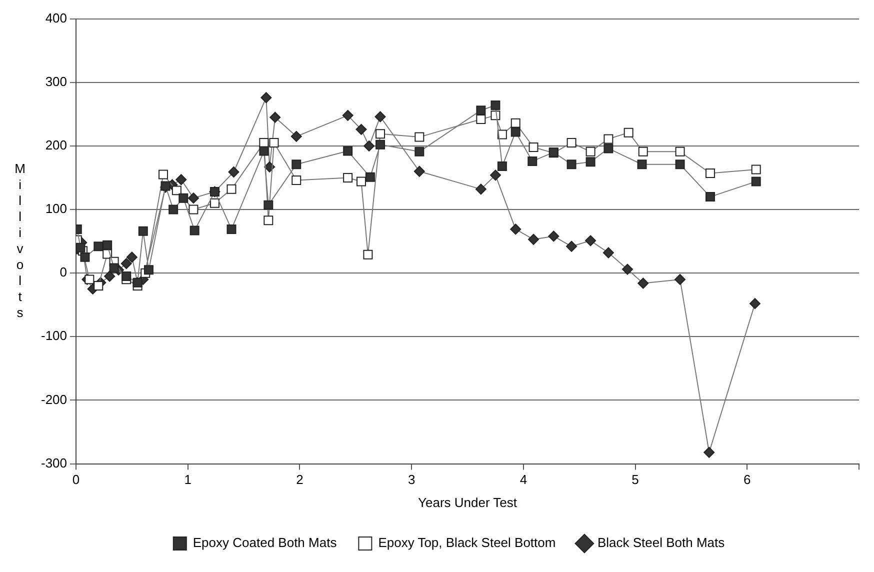 The width and height of the screenshot is (874, 572). I want to click on x-tick-label: 5, so click(635, 480).